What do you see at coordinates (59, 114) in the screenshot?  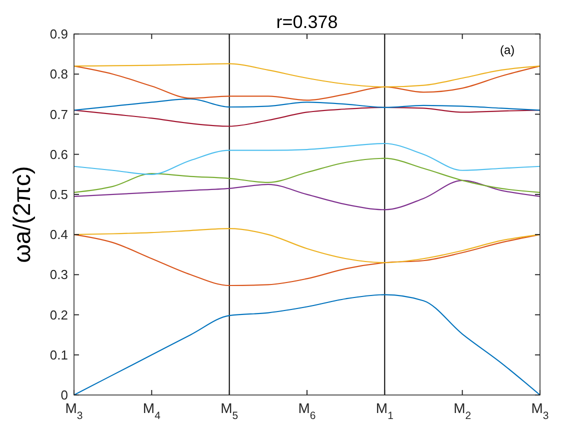 I see `y-tick-label: 0.7` at bounding box center [59, 114].